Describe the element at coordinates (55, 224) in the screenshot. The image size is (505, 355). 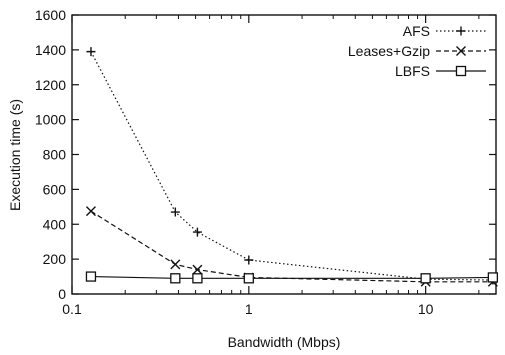
I see `y-tick-label: 400` at that location.